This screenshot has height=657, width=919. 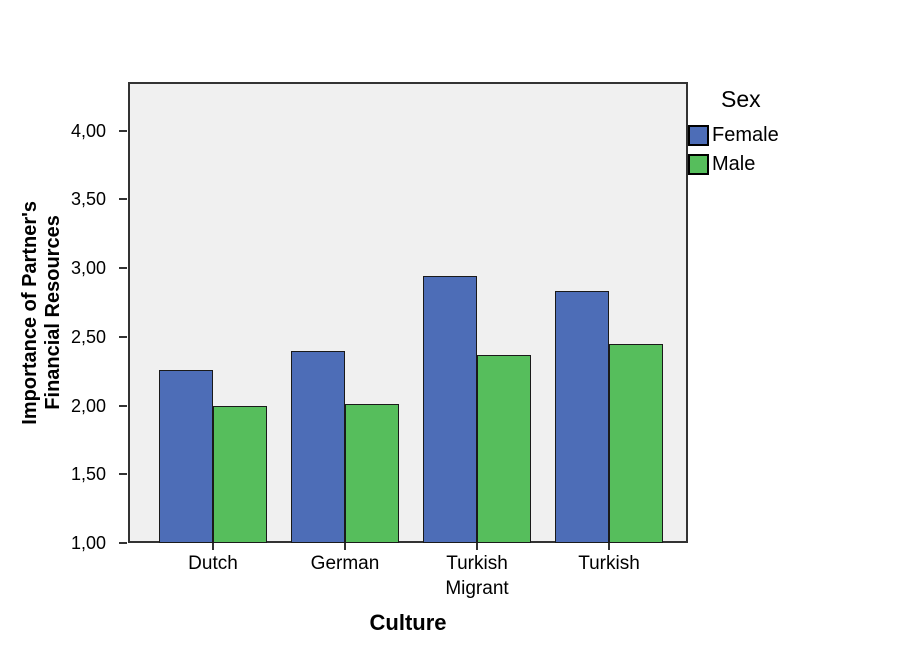 I want to click on y-tick-label: 2,50, so click(x=88, y=336).